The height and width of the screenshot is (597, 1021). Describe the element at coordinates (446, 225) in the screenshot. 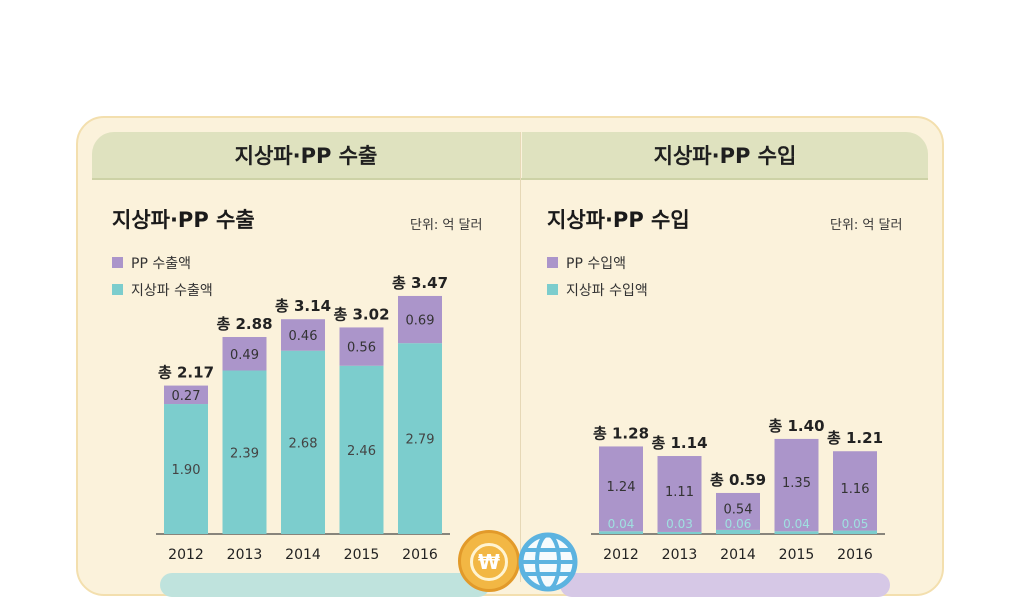

I see `export-unit-label: 단위: 억 달러` at that location.